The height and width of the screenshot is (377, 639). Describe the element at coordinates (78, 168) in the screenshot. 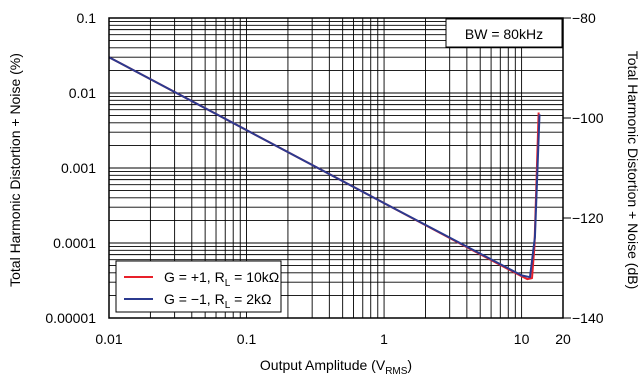

I see `y-tick-label: 0.001` at that location.